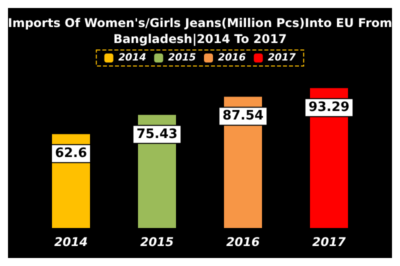  What do you see at coordinates (71, 242) in the screenshot?
I see `x-tick-label: 2014` at bounding box center [71, 242].